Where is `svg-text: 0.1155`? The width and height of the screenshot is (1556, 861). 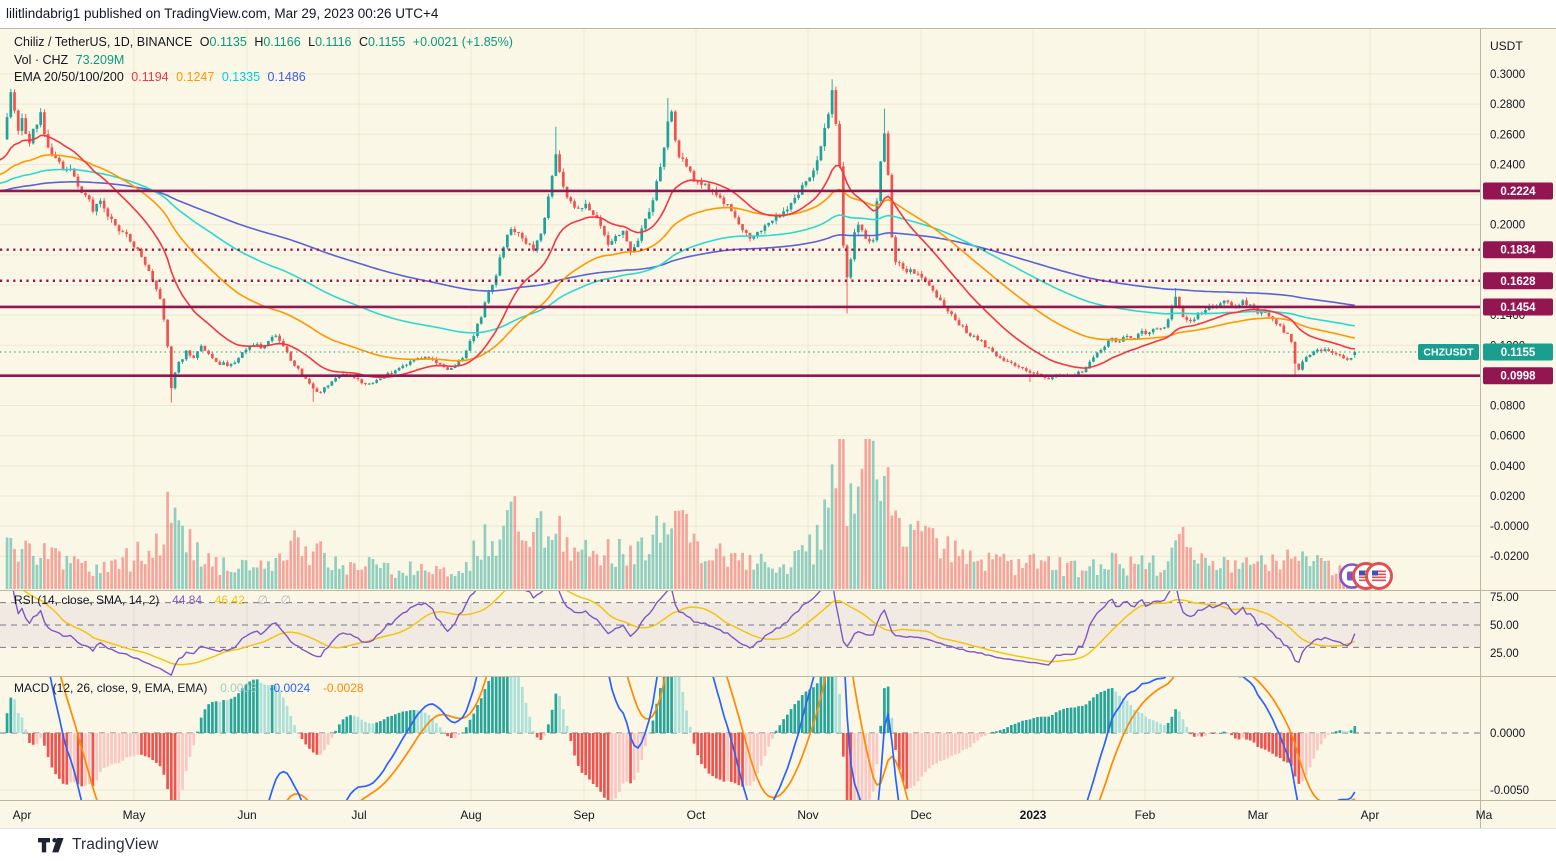
svg-text: 0.1155 is located at coordinates (1518, 353).